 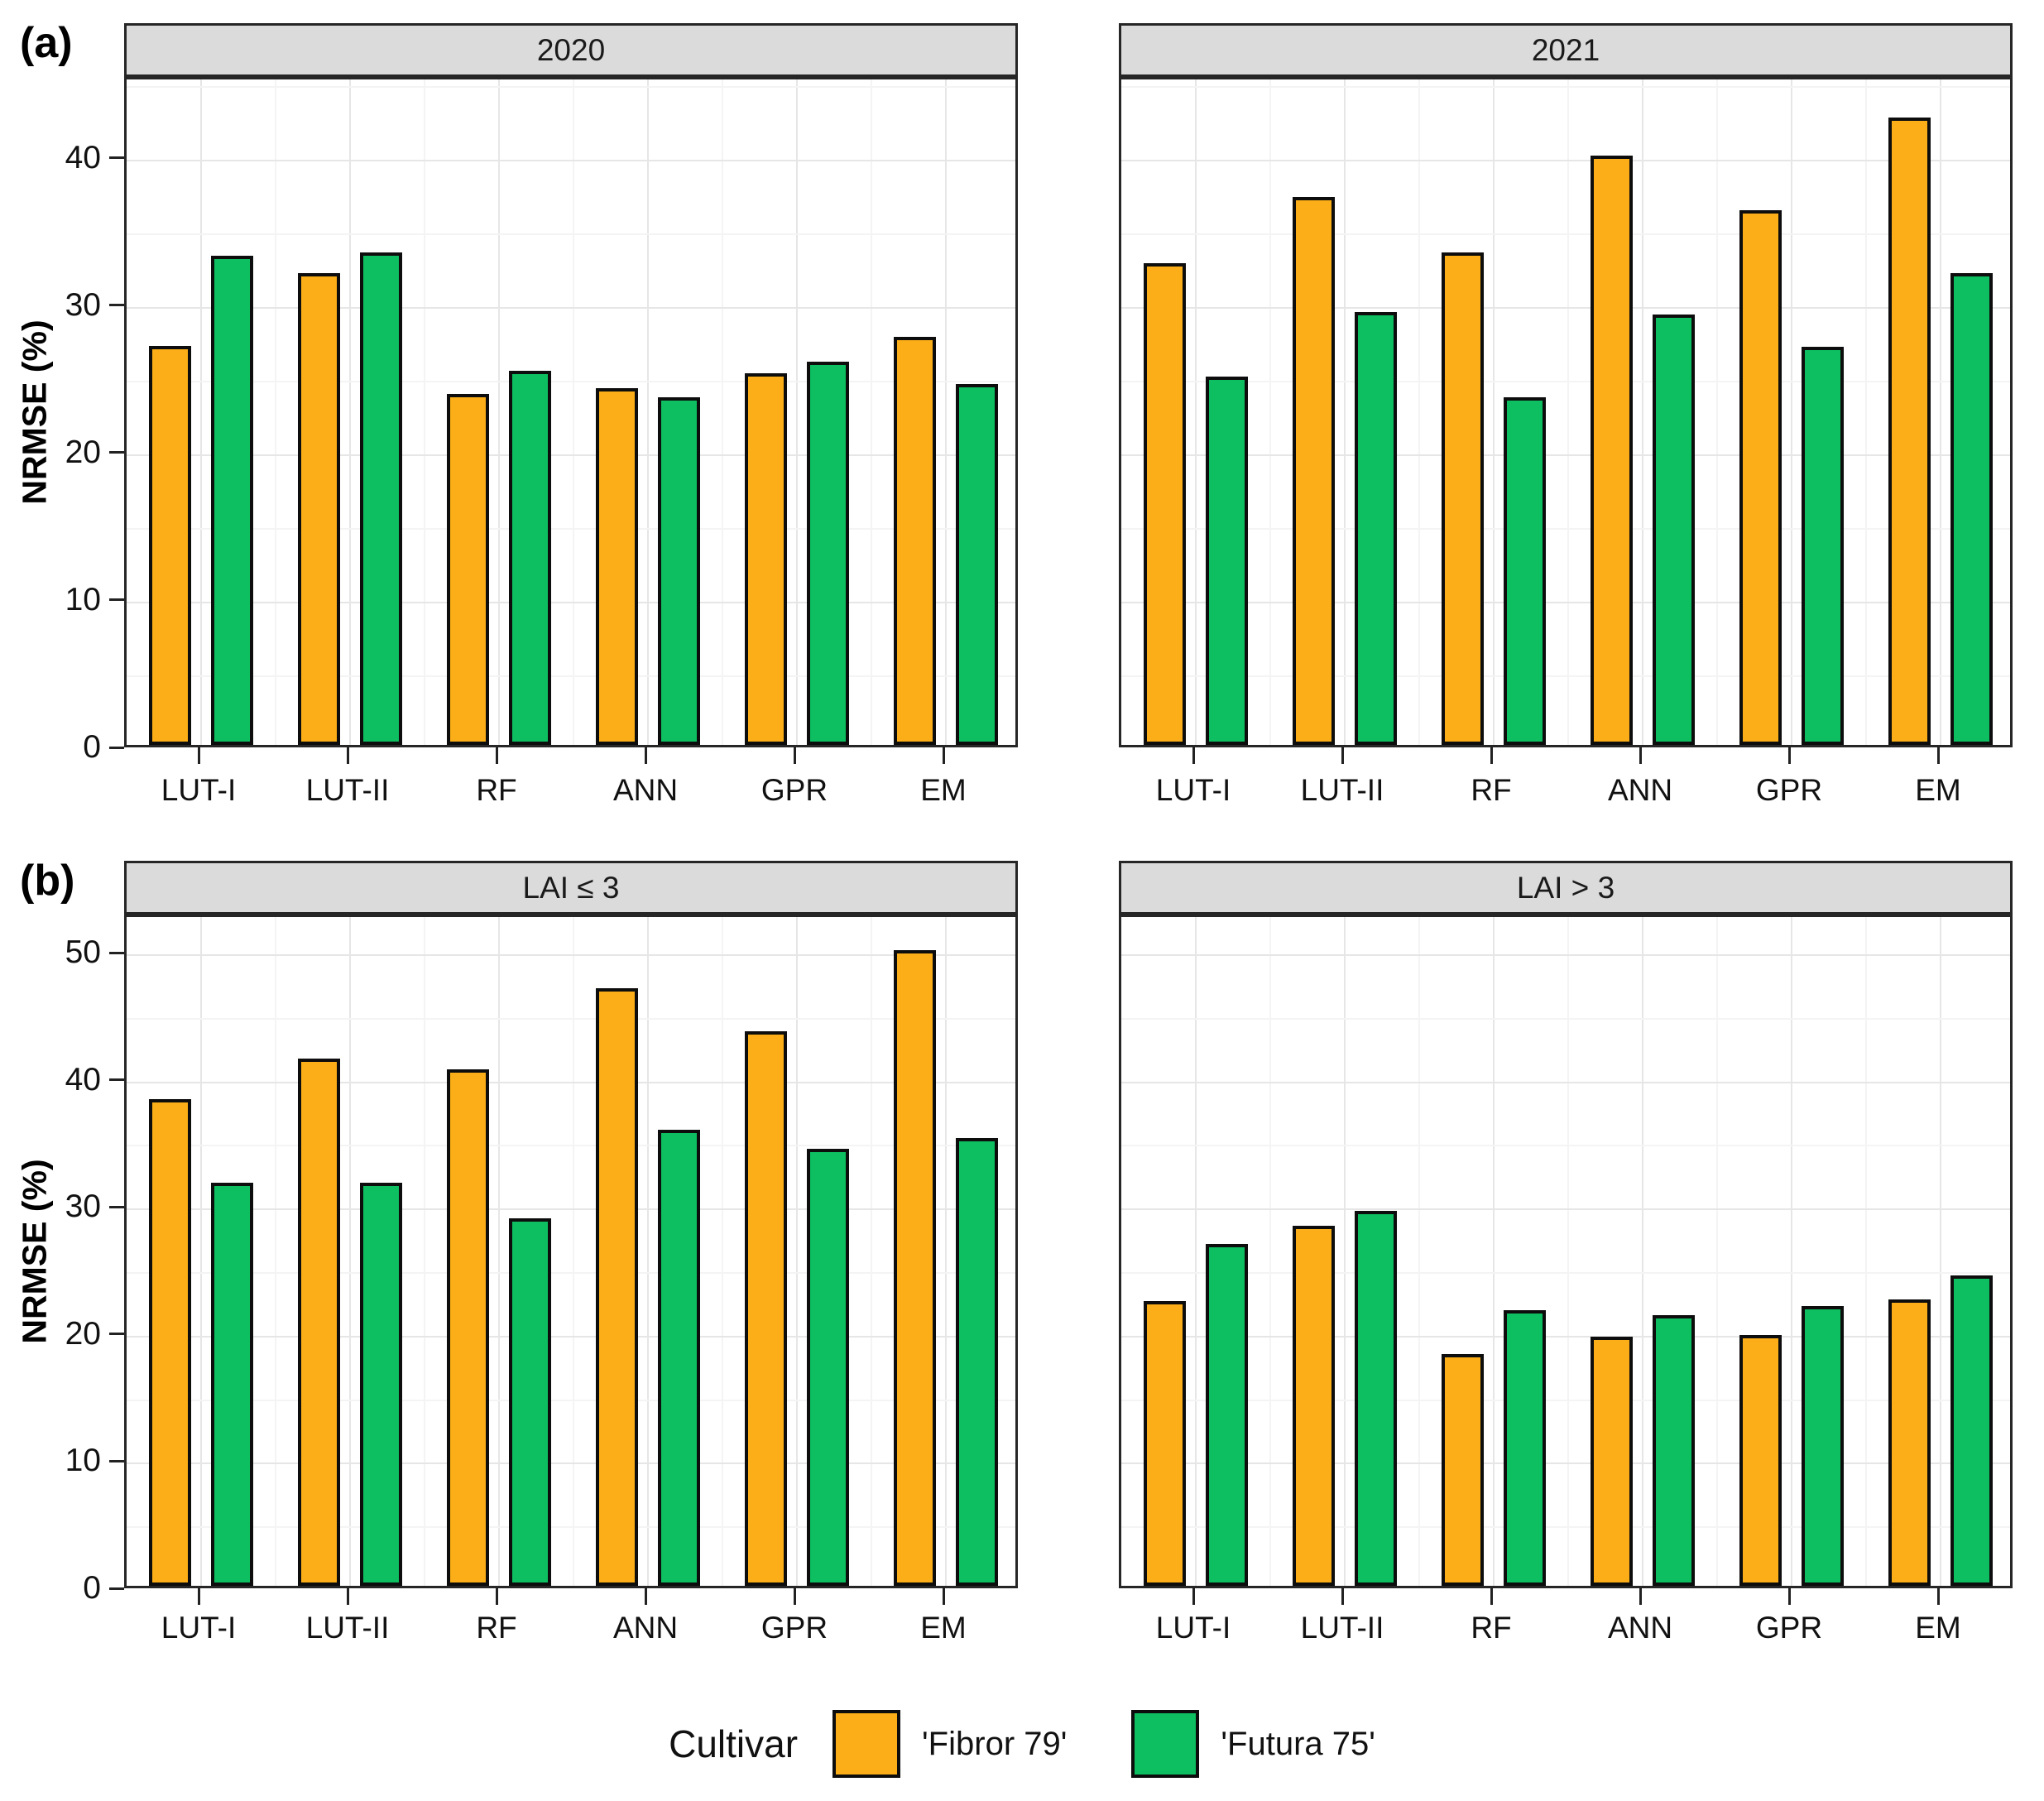 What do you see at coordinates (1525, 1447) in the screenshot?
I see `bar-LAI > 3-RF-'Futura 75'` at bounding box center [1525, 1447].